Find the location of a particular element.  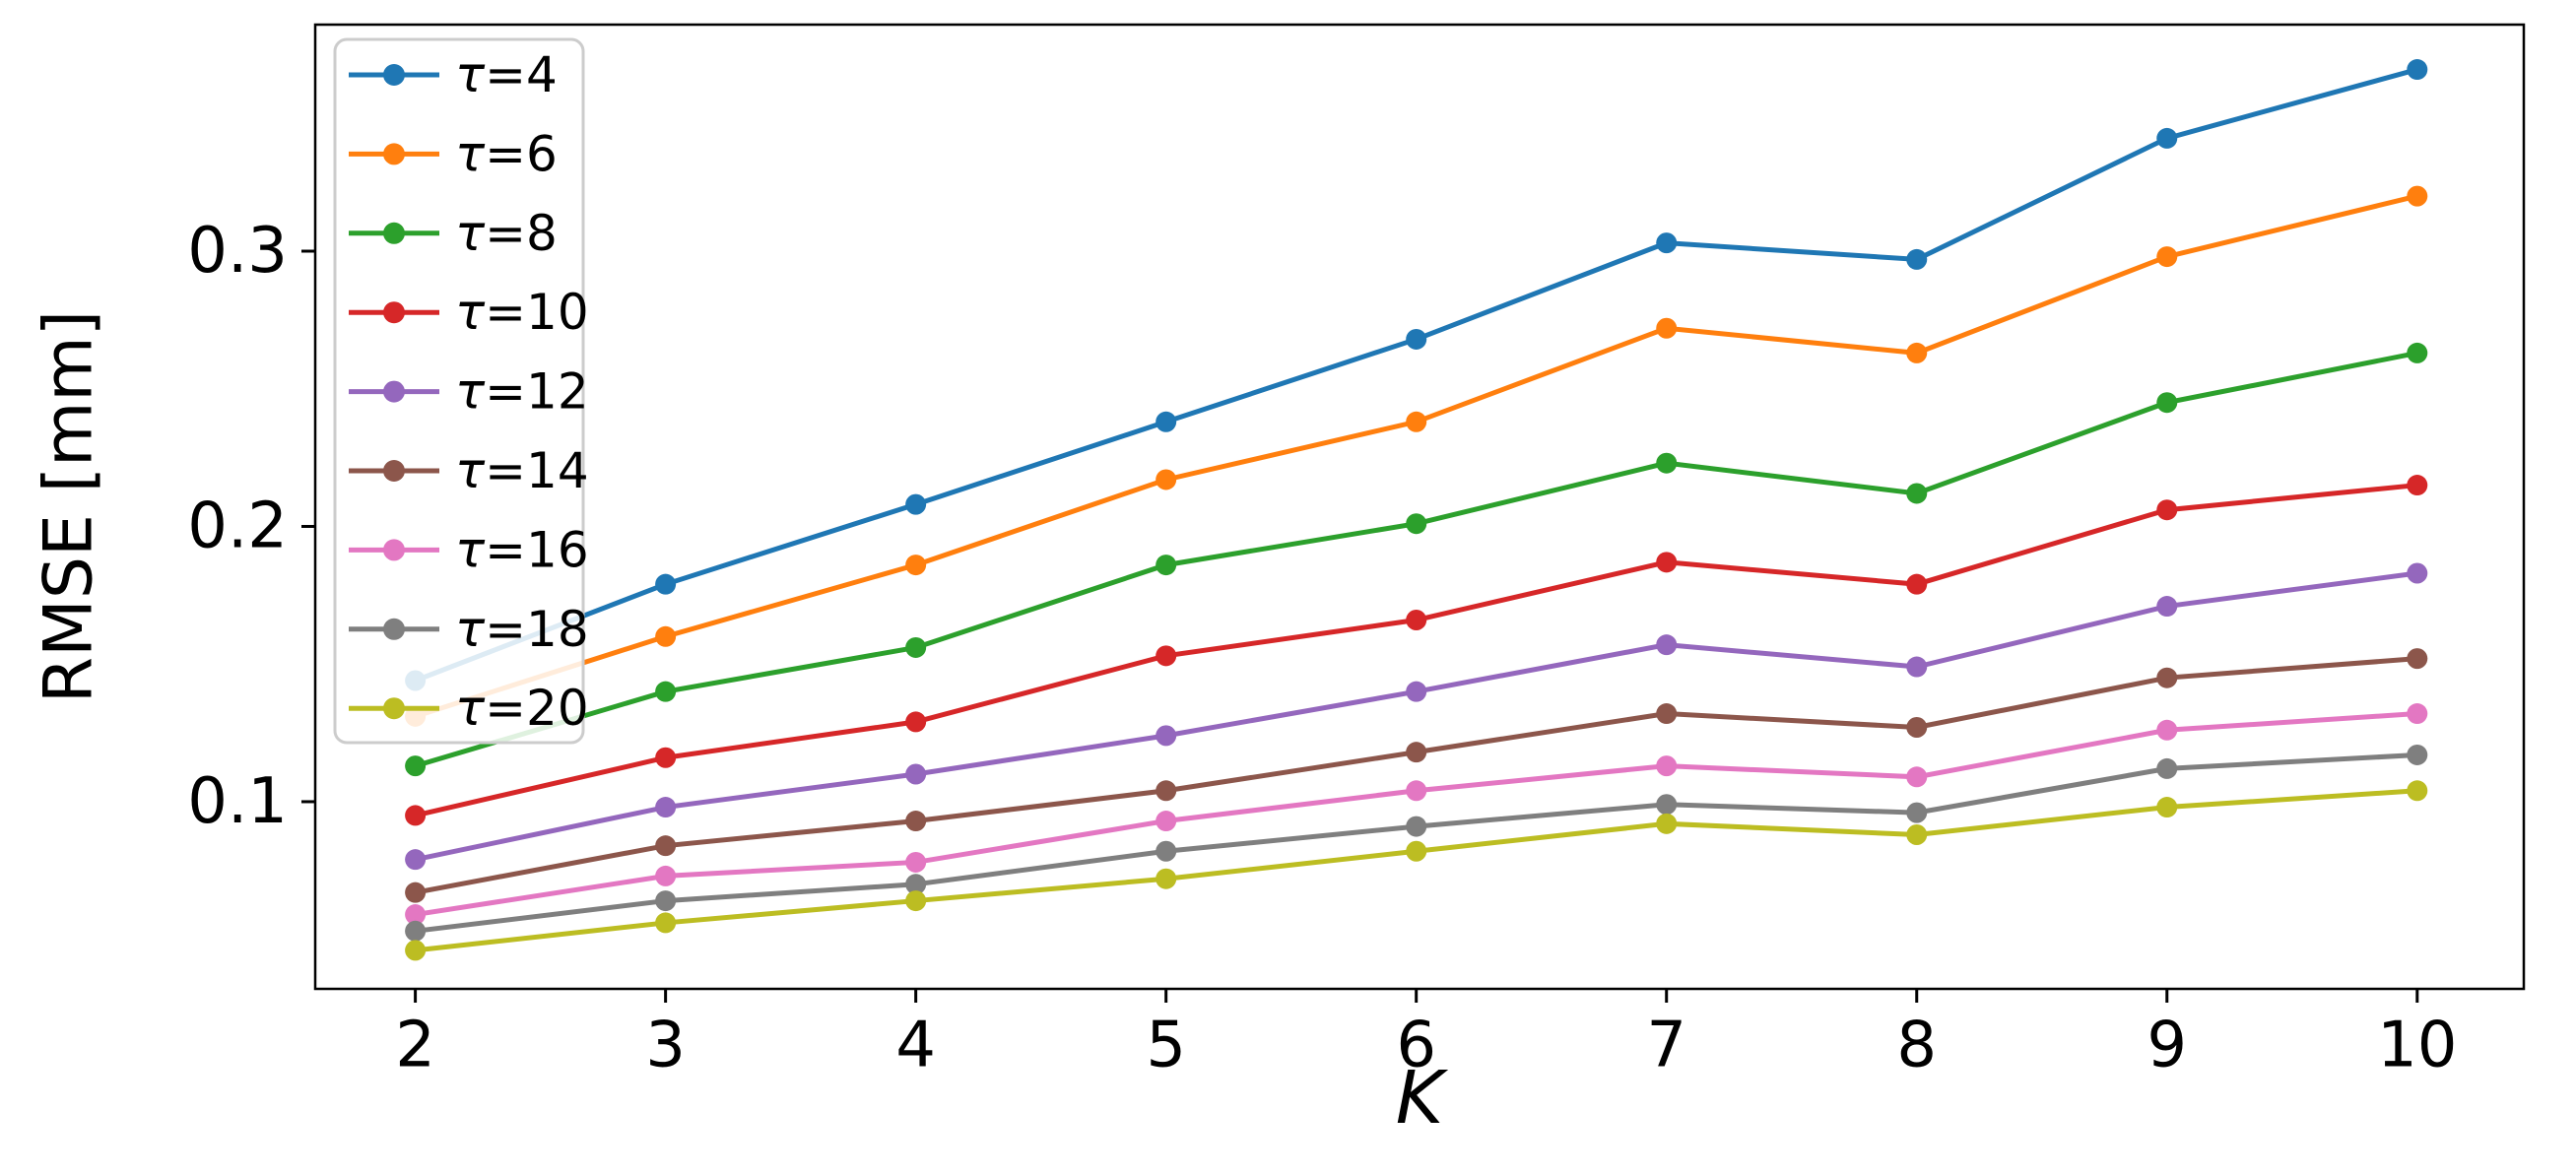

data-point-tau-16-k10 is located at coordinates (2418, 714).